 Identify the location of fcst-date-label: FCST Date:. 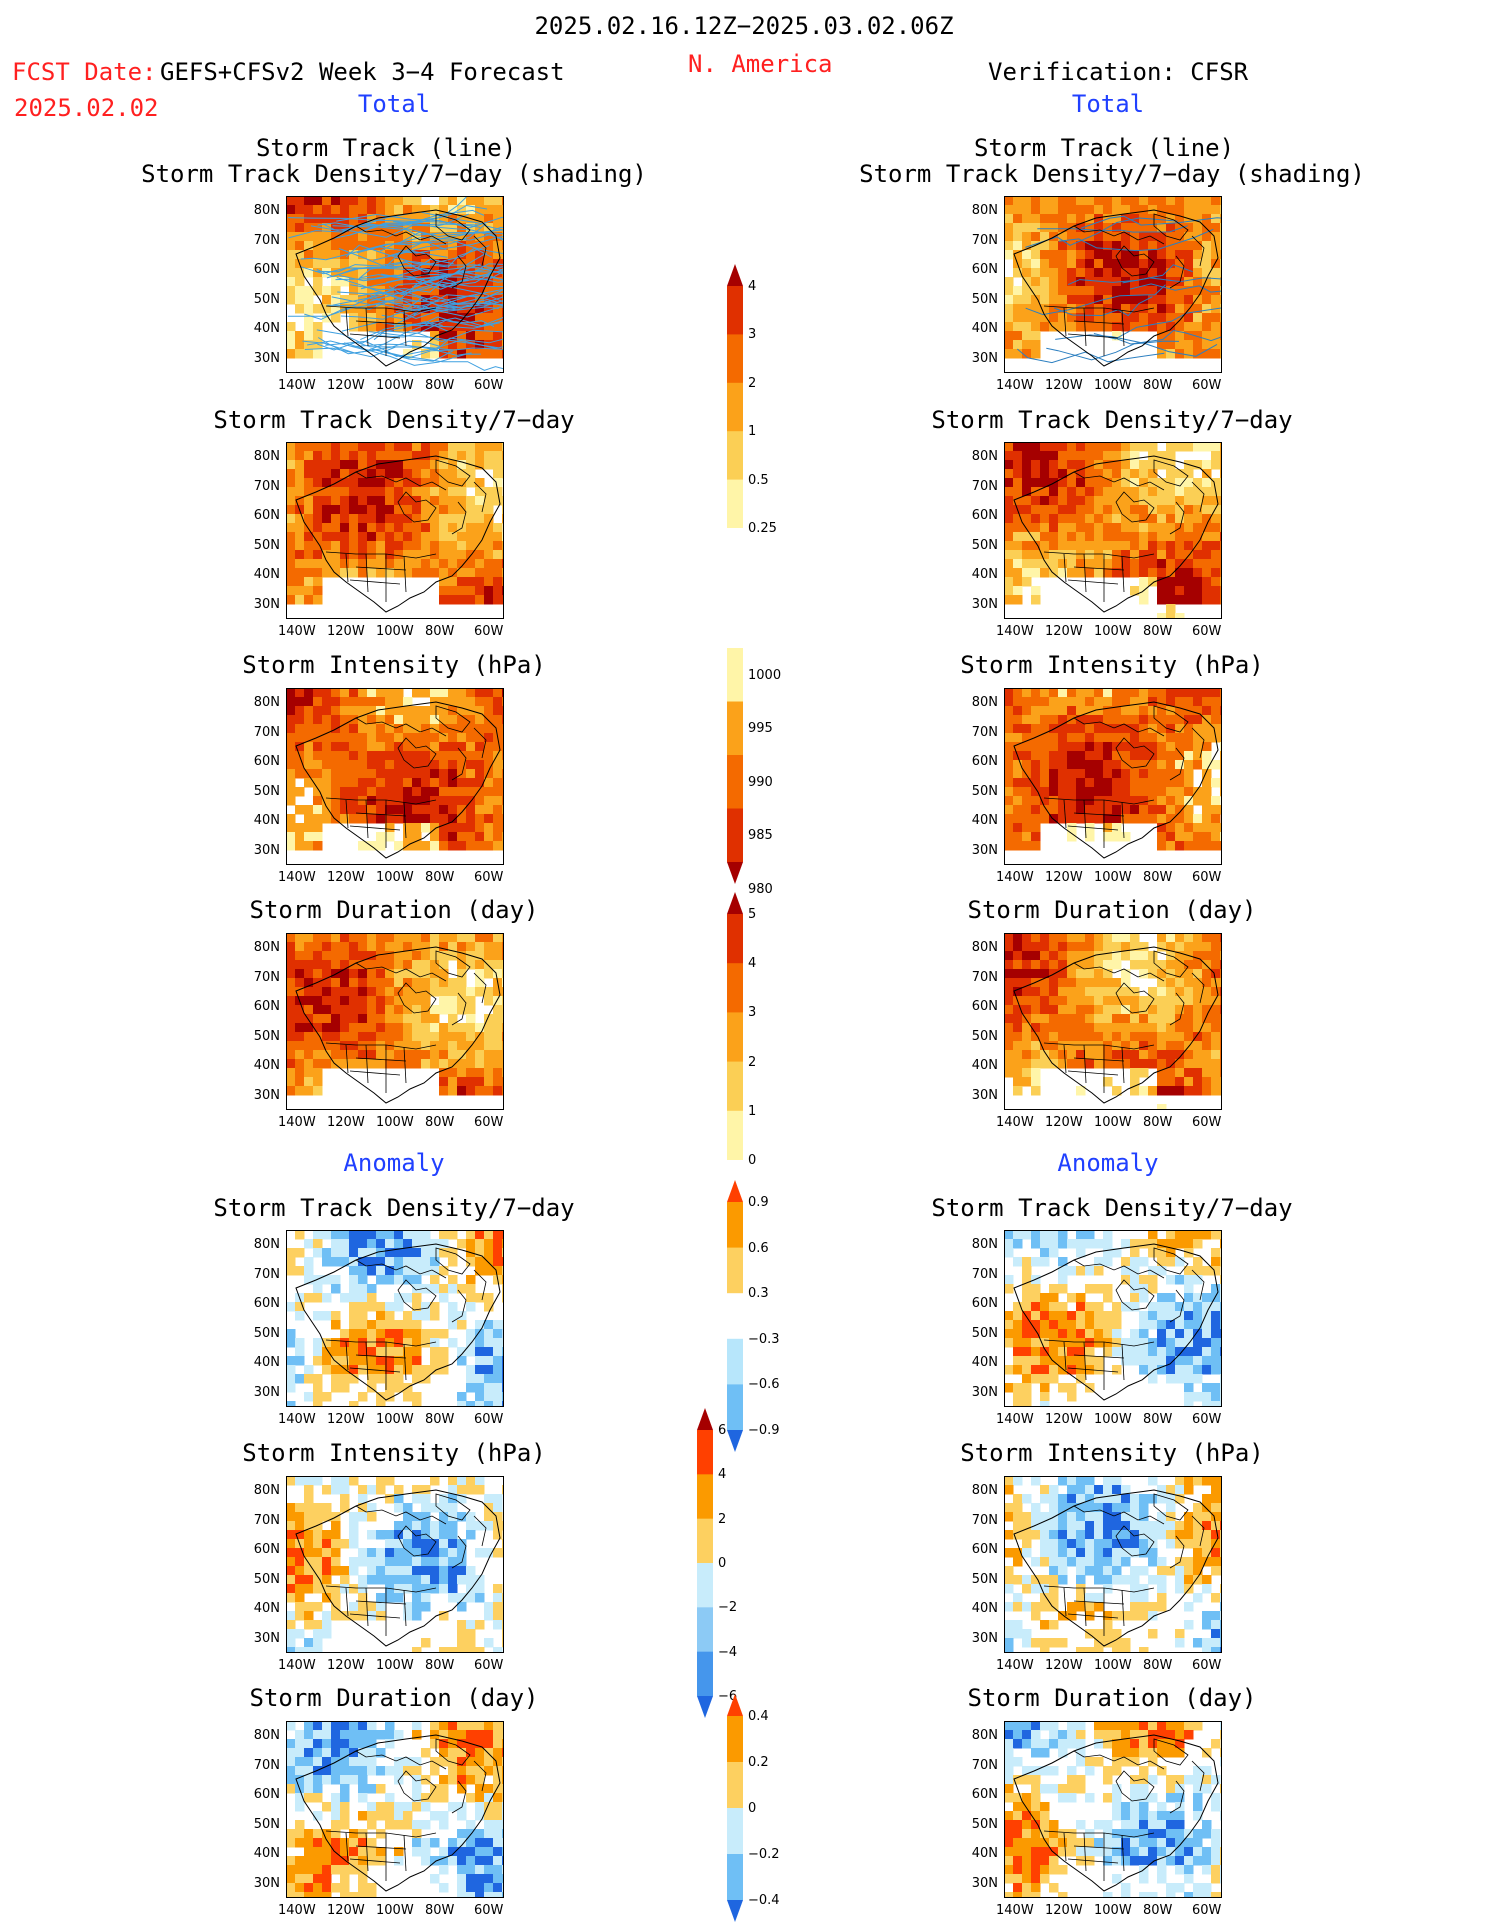
(84, 72).